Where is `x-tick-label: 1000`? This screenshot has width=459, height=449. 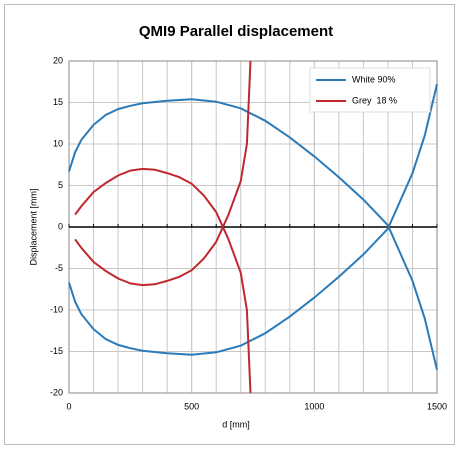
x-tick-label: 1000 is located at coordinates (314, 406).